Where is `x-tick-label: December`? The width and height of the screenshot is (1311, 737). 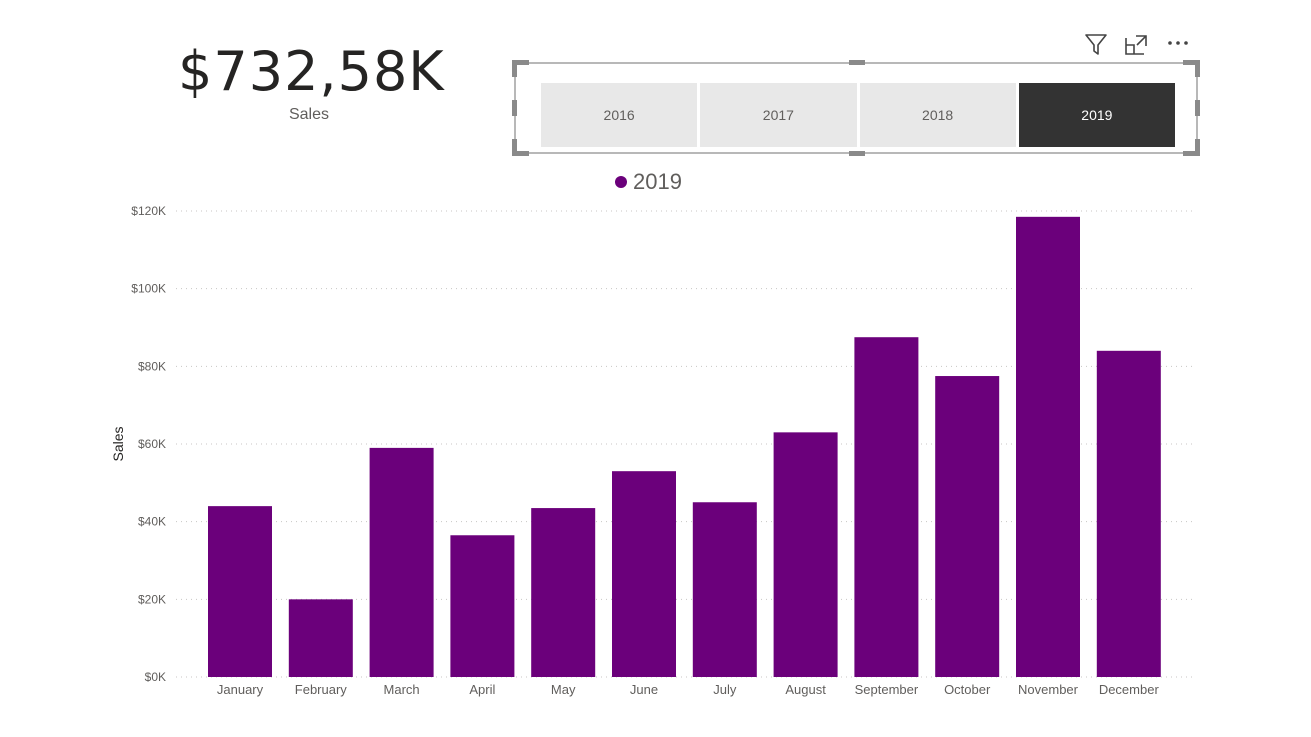
x-tick-label: December is located at coordinates (1129, 689).